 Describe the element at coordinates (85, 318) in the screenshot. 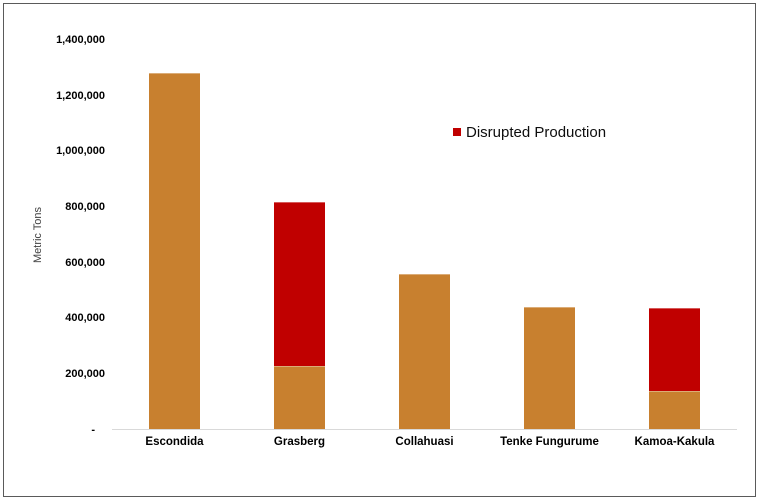

I see `y-tick-label: 400,000` at that location.